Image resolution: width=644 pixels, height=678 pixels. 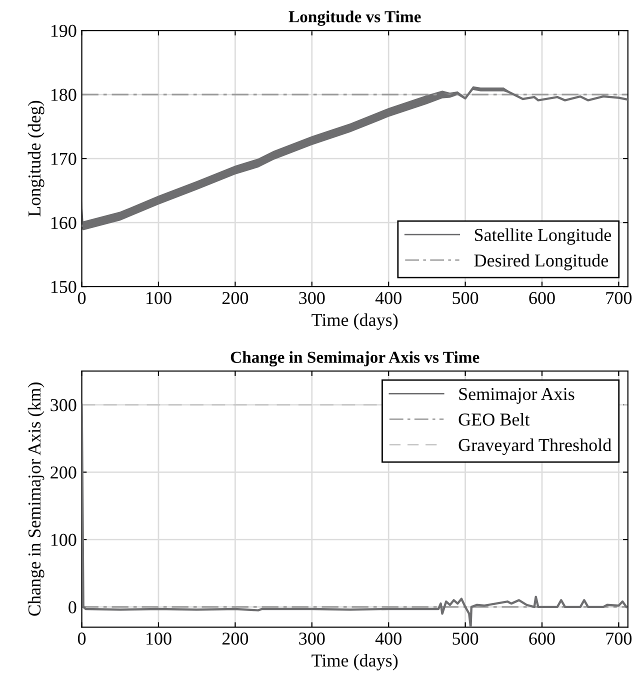 What do you see at coordinates (63, 223) in the screenshot?
I see `y-tick-label: 160` at bounding box center [63, 223].